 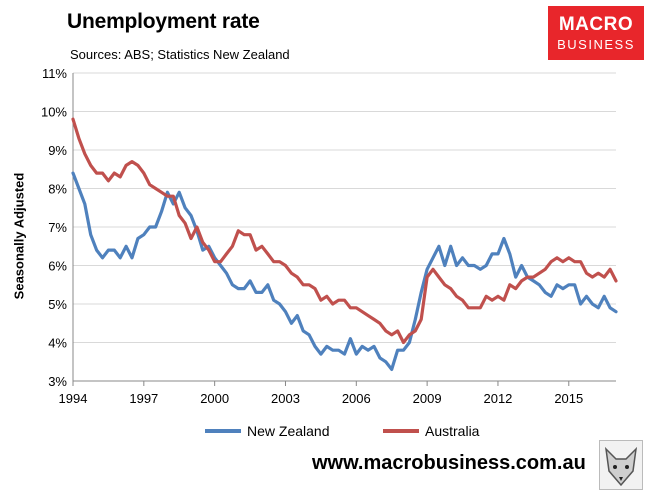 What do you see at coordinates (223, 431) in the screenshot?
I see `legend-swatch-new-zealand` at bounding box center [223, 431].